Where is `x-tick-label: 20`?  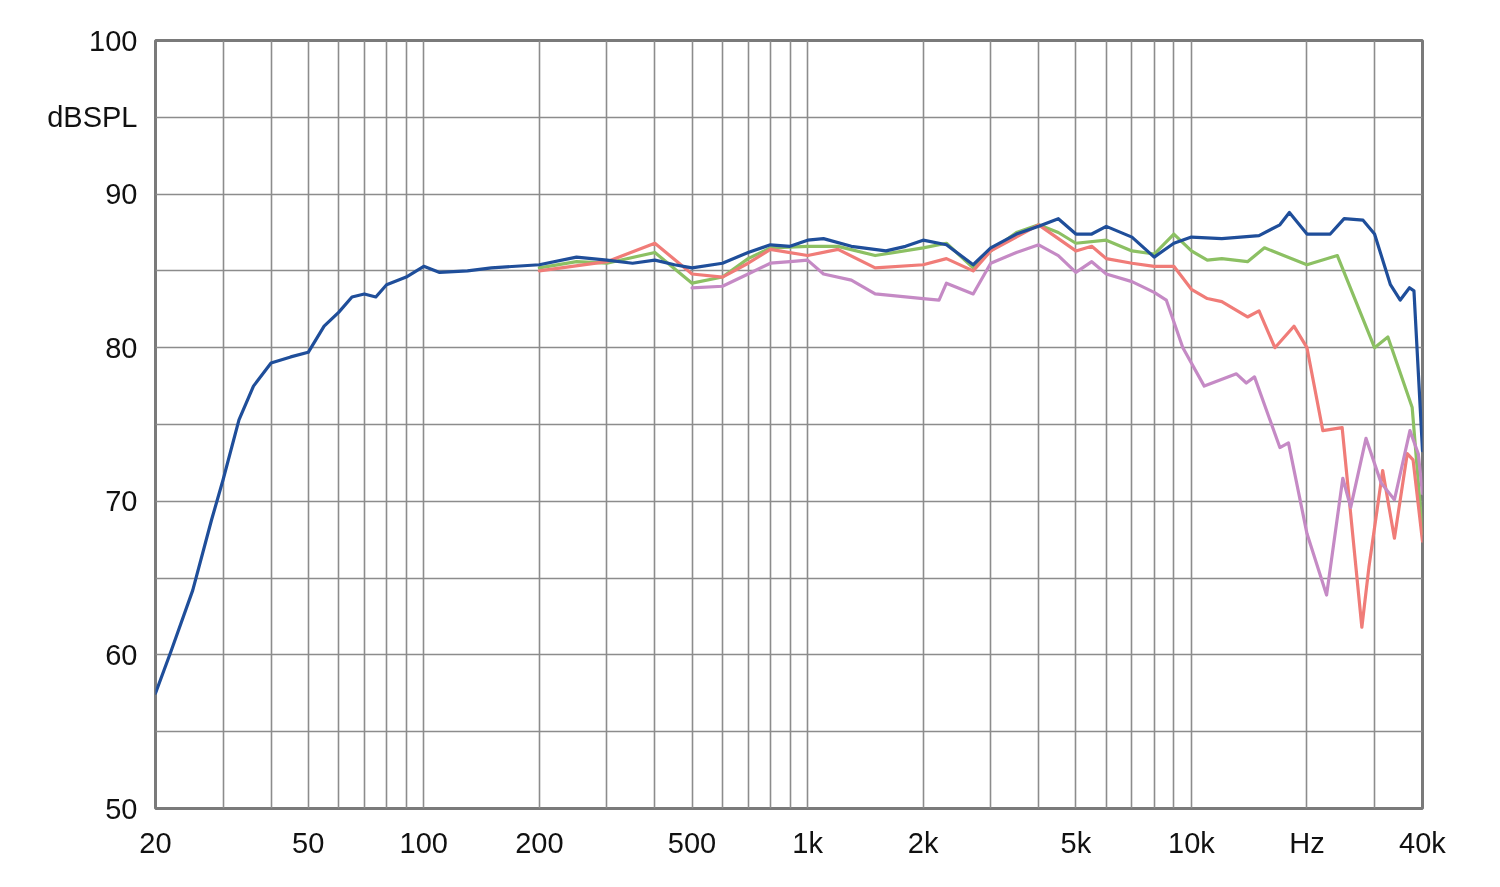
x-tick-label: 20 is located at coordinates (155, 842).